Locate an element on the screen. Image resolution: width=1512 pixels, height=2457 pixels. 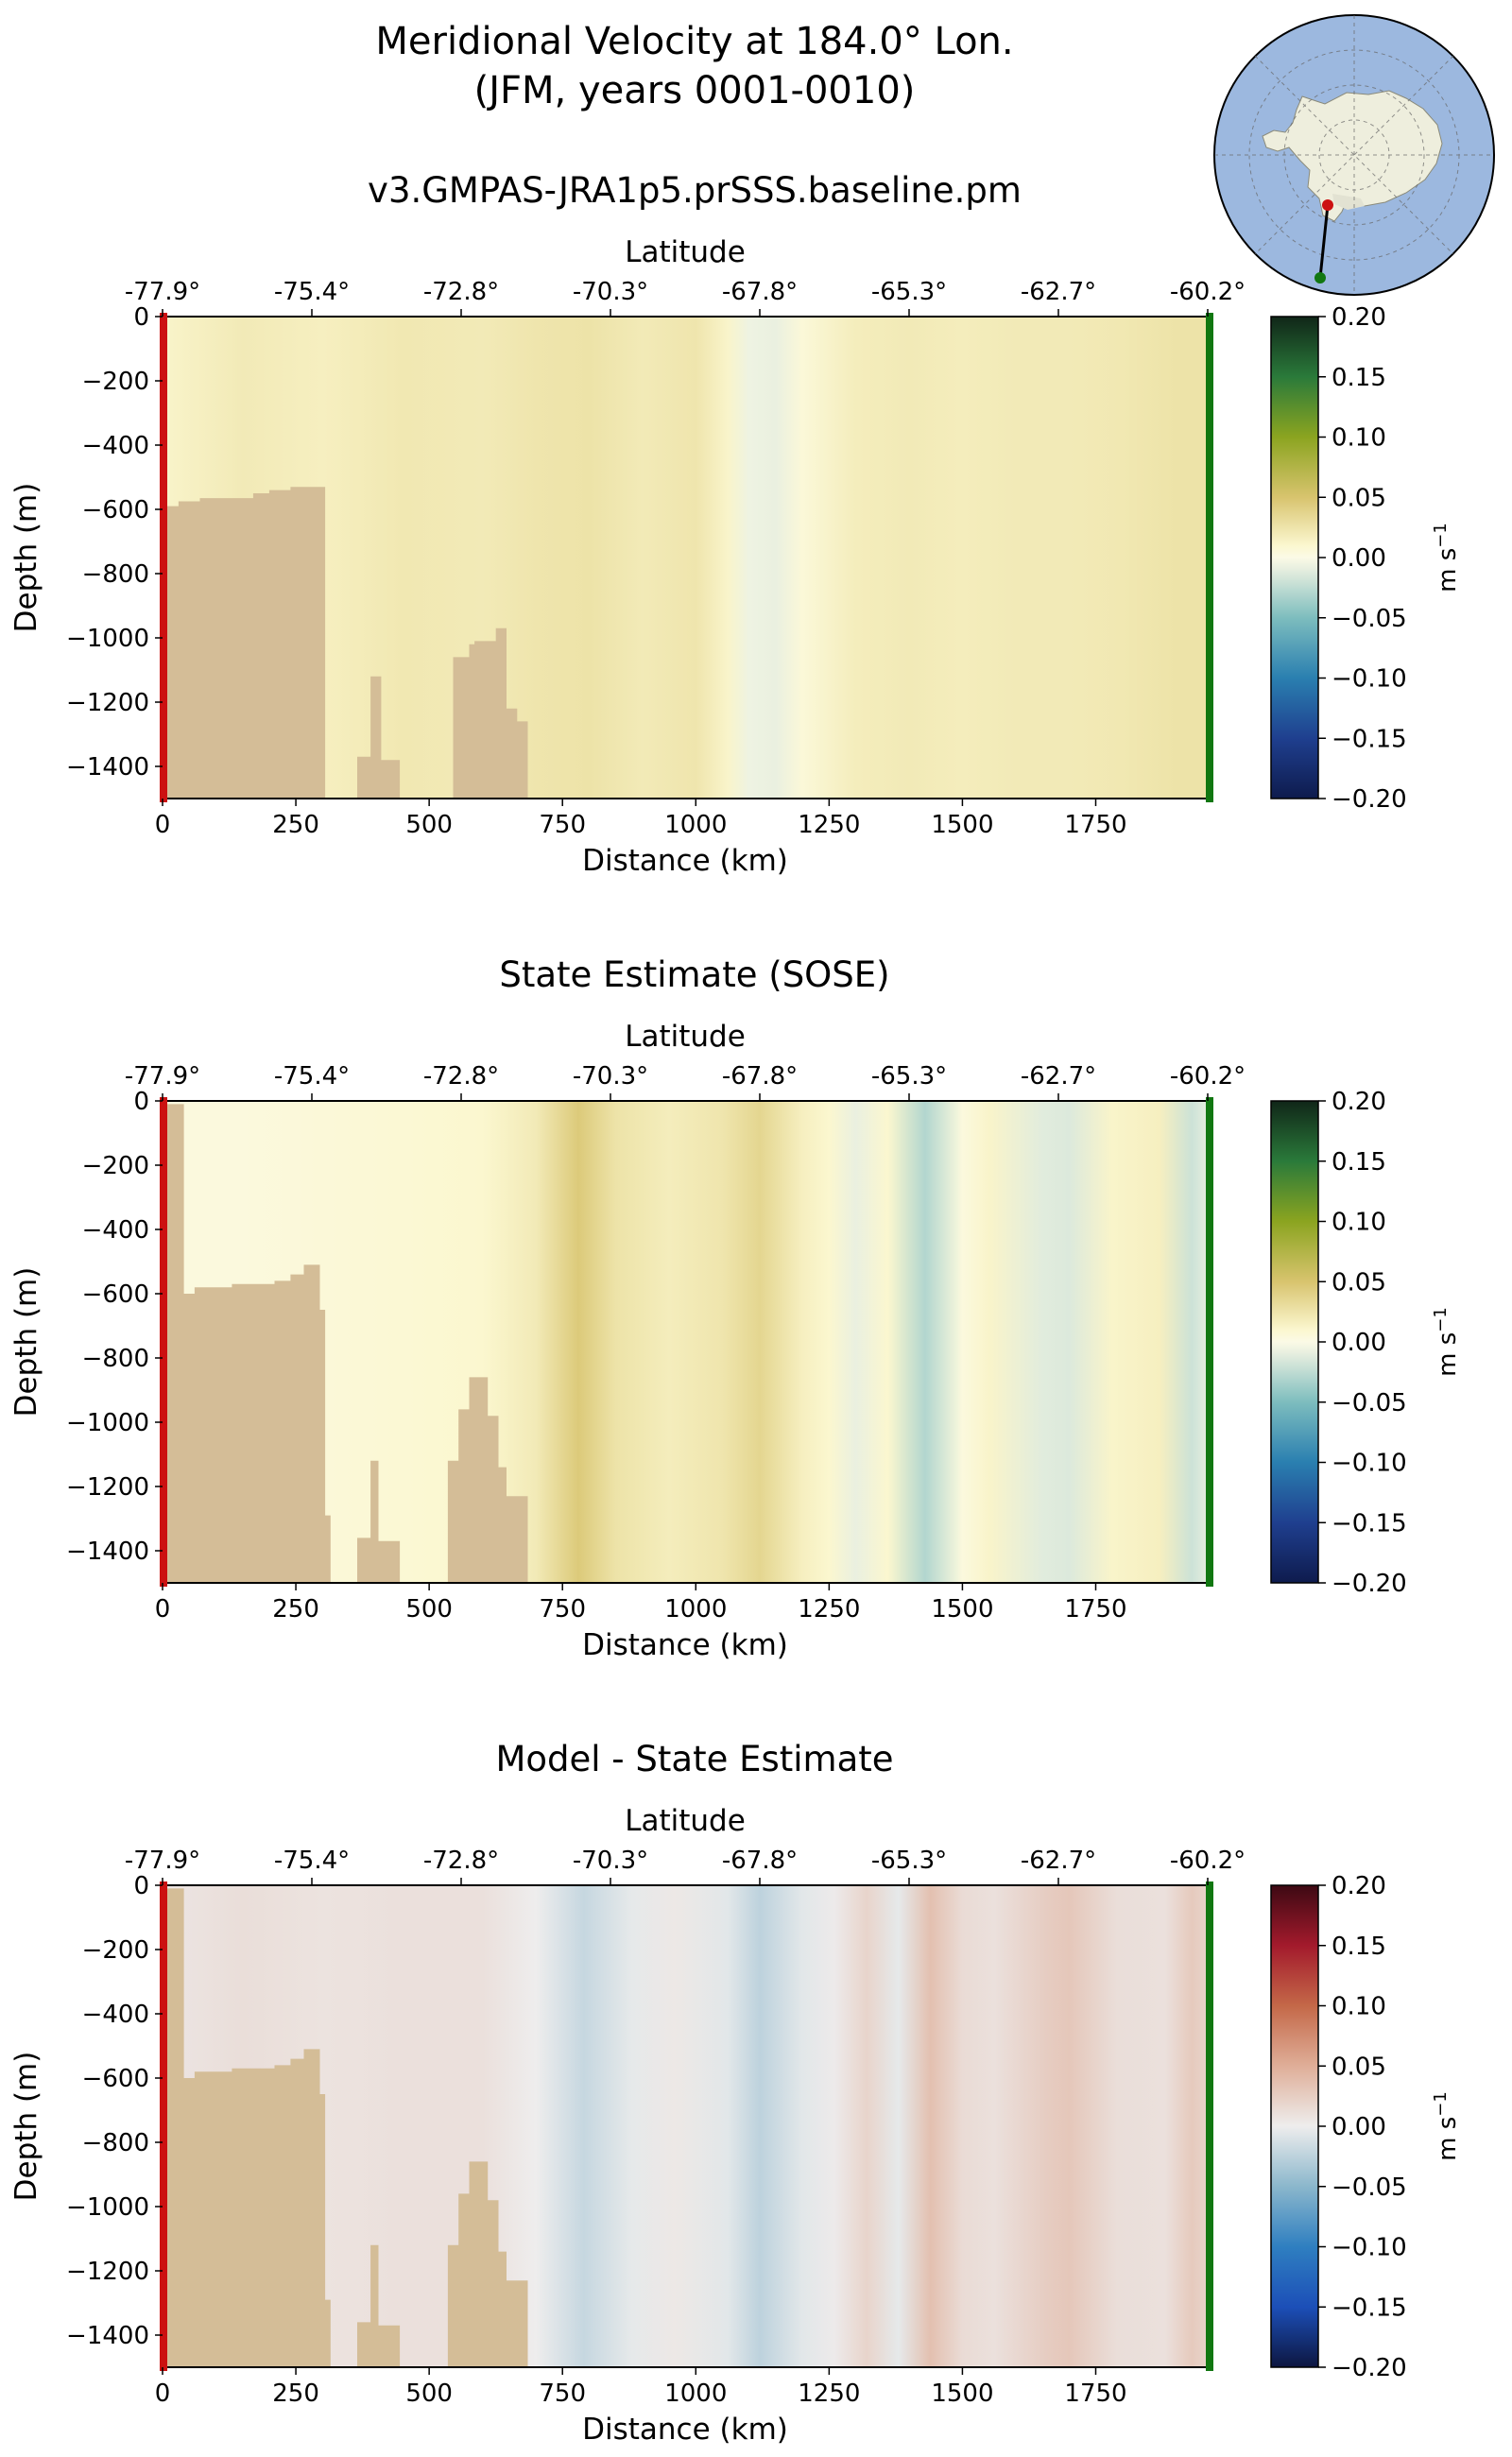
colorbar-bar is located at coordinates (1294, 2126).